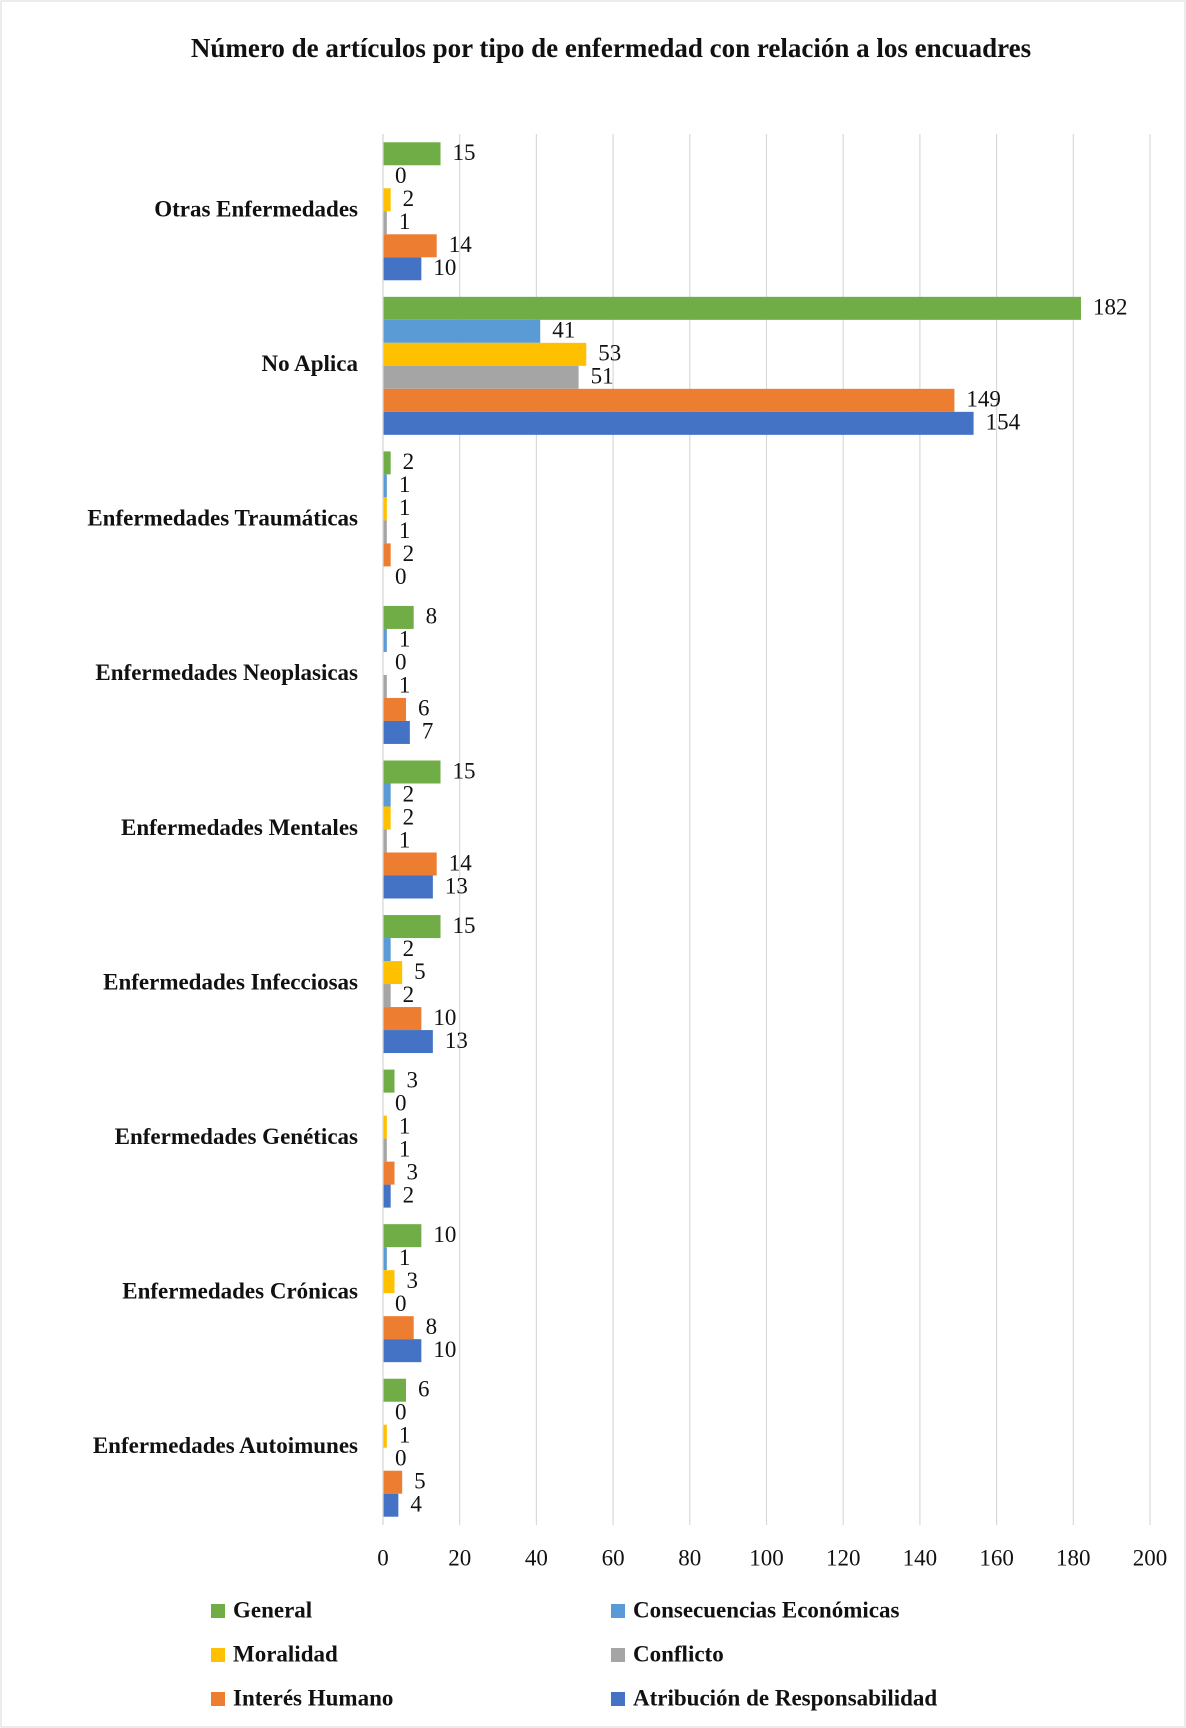 The width and height of the screenshot is (1186, 1728). Describe the element at coordinates (1150, 1557) in the screenshot. I see `x-tick-label: 200` at that location.